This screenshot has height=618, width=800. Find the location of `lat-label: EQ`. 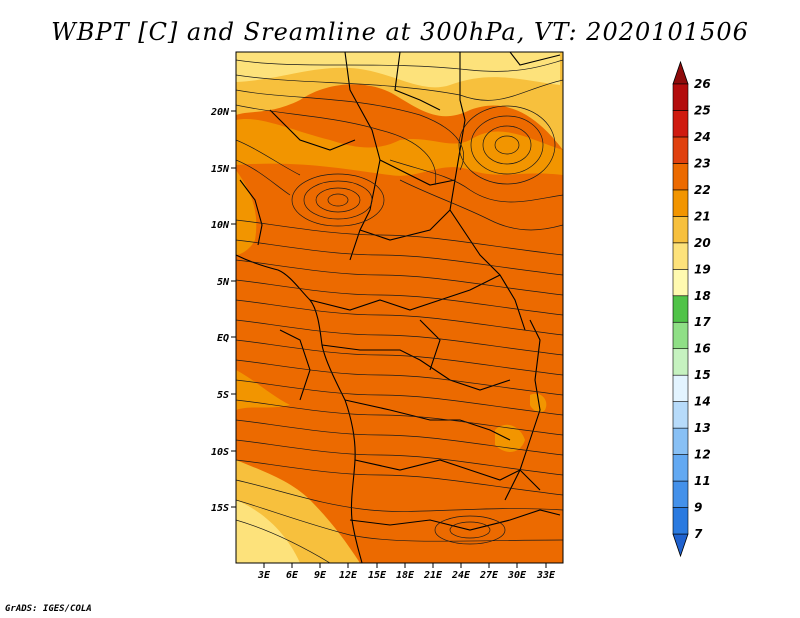

lat-label: EQ is located at coordinates (223, 338).